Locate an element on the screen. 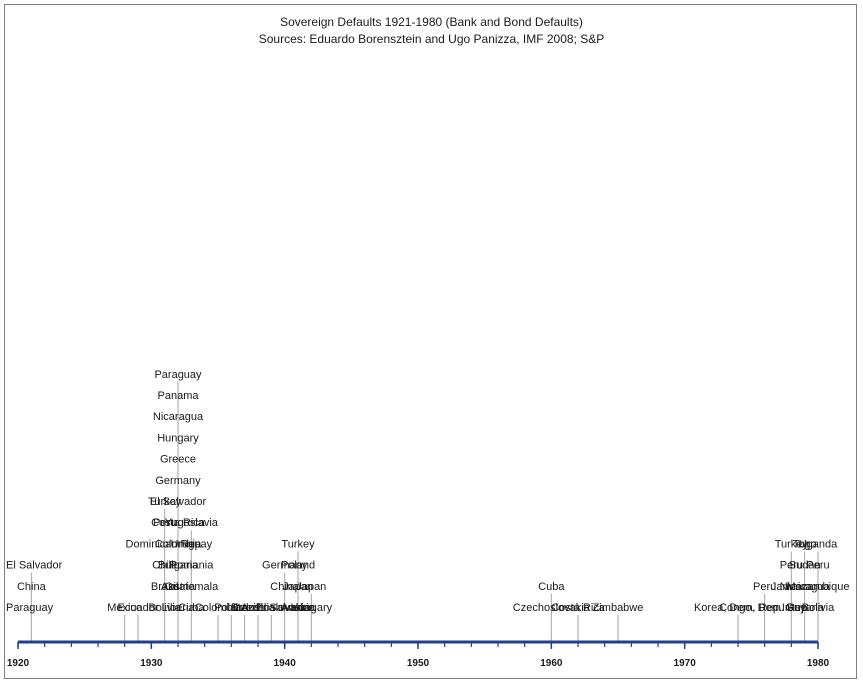  country-label: Liberia is located at coordinates (178, 608).